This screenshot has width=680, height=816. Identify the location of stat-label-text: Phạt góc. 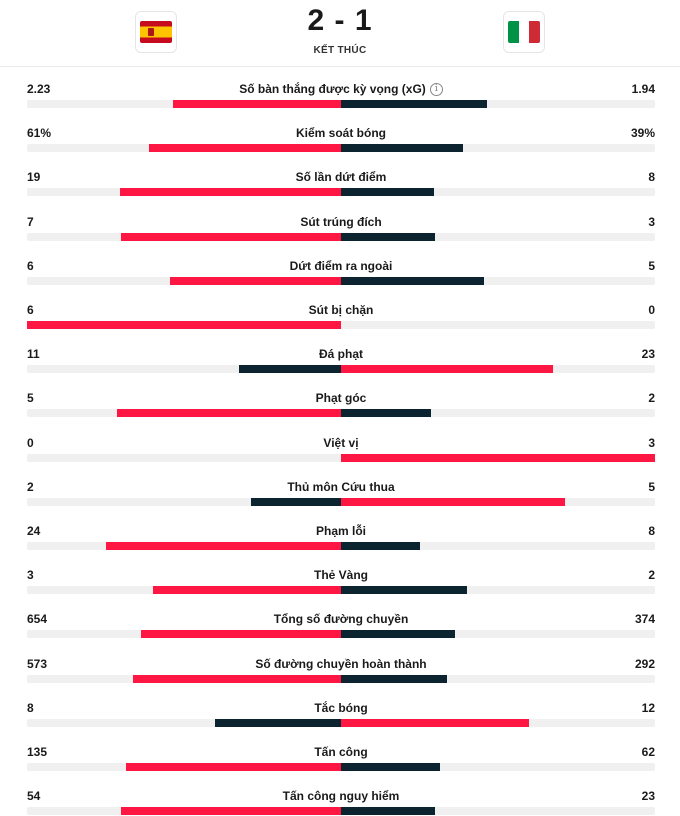
(341, 398).